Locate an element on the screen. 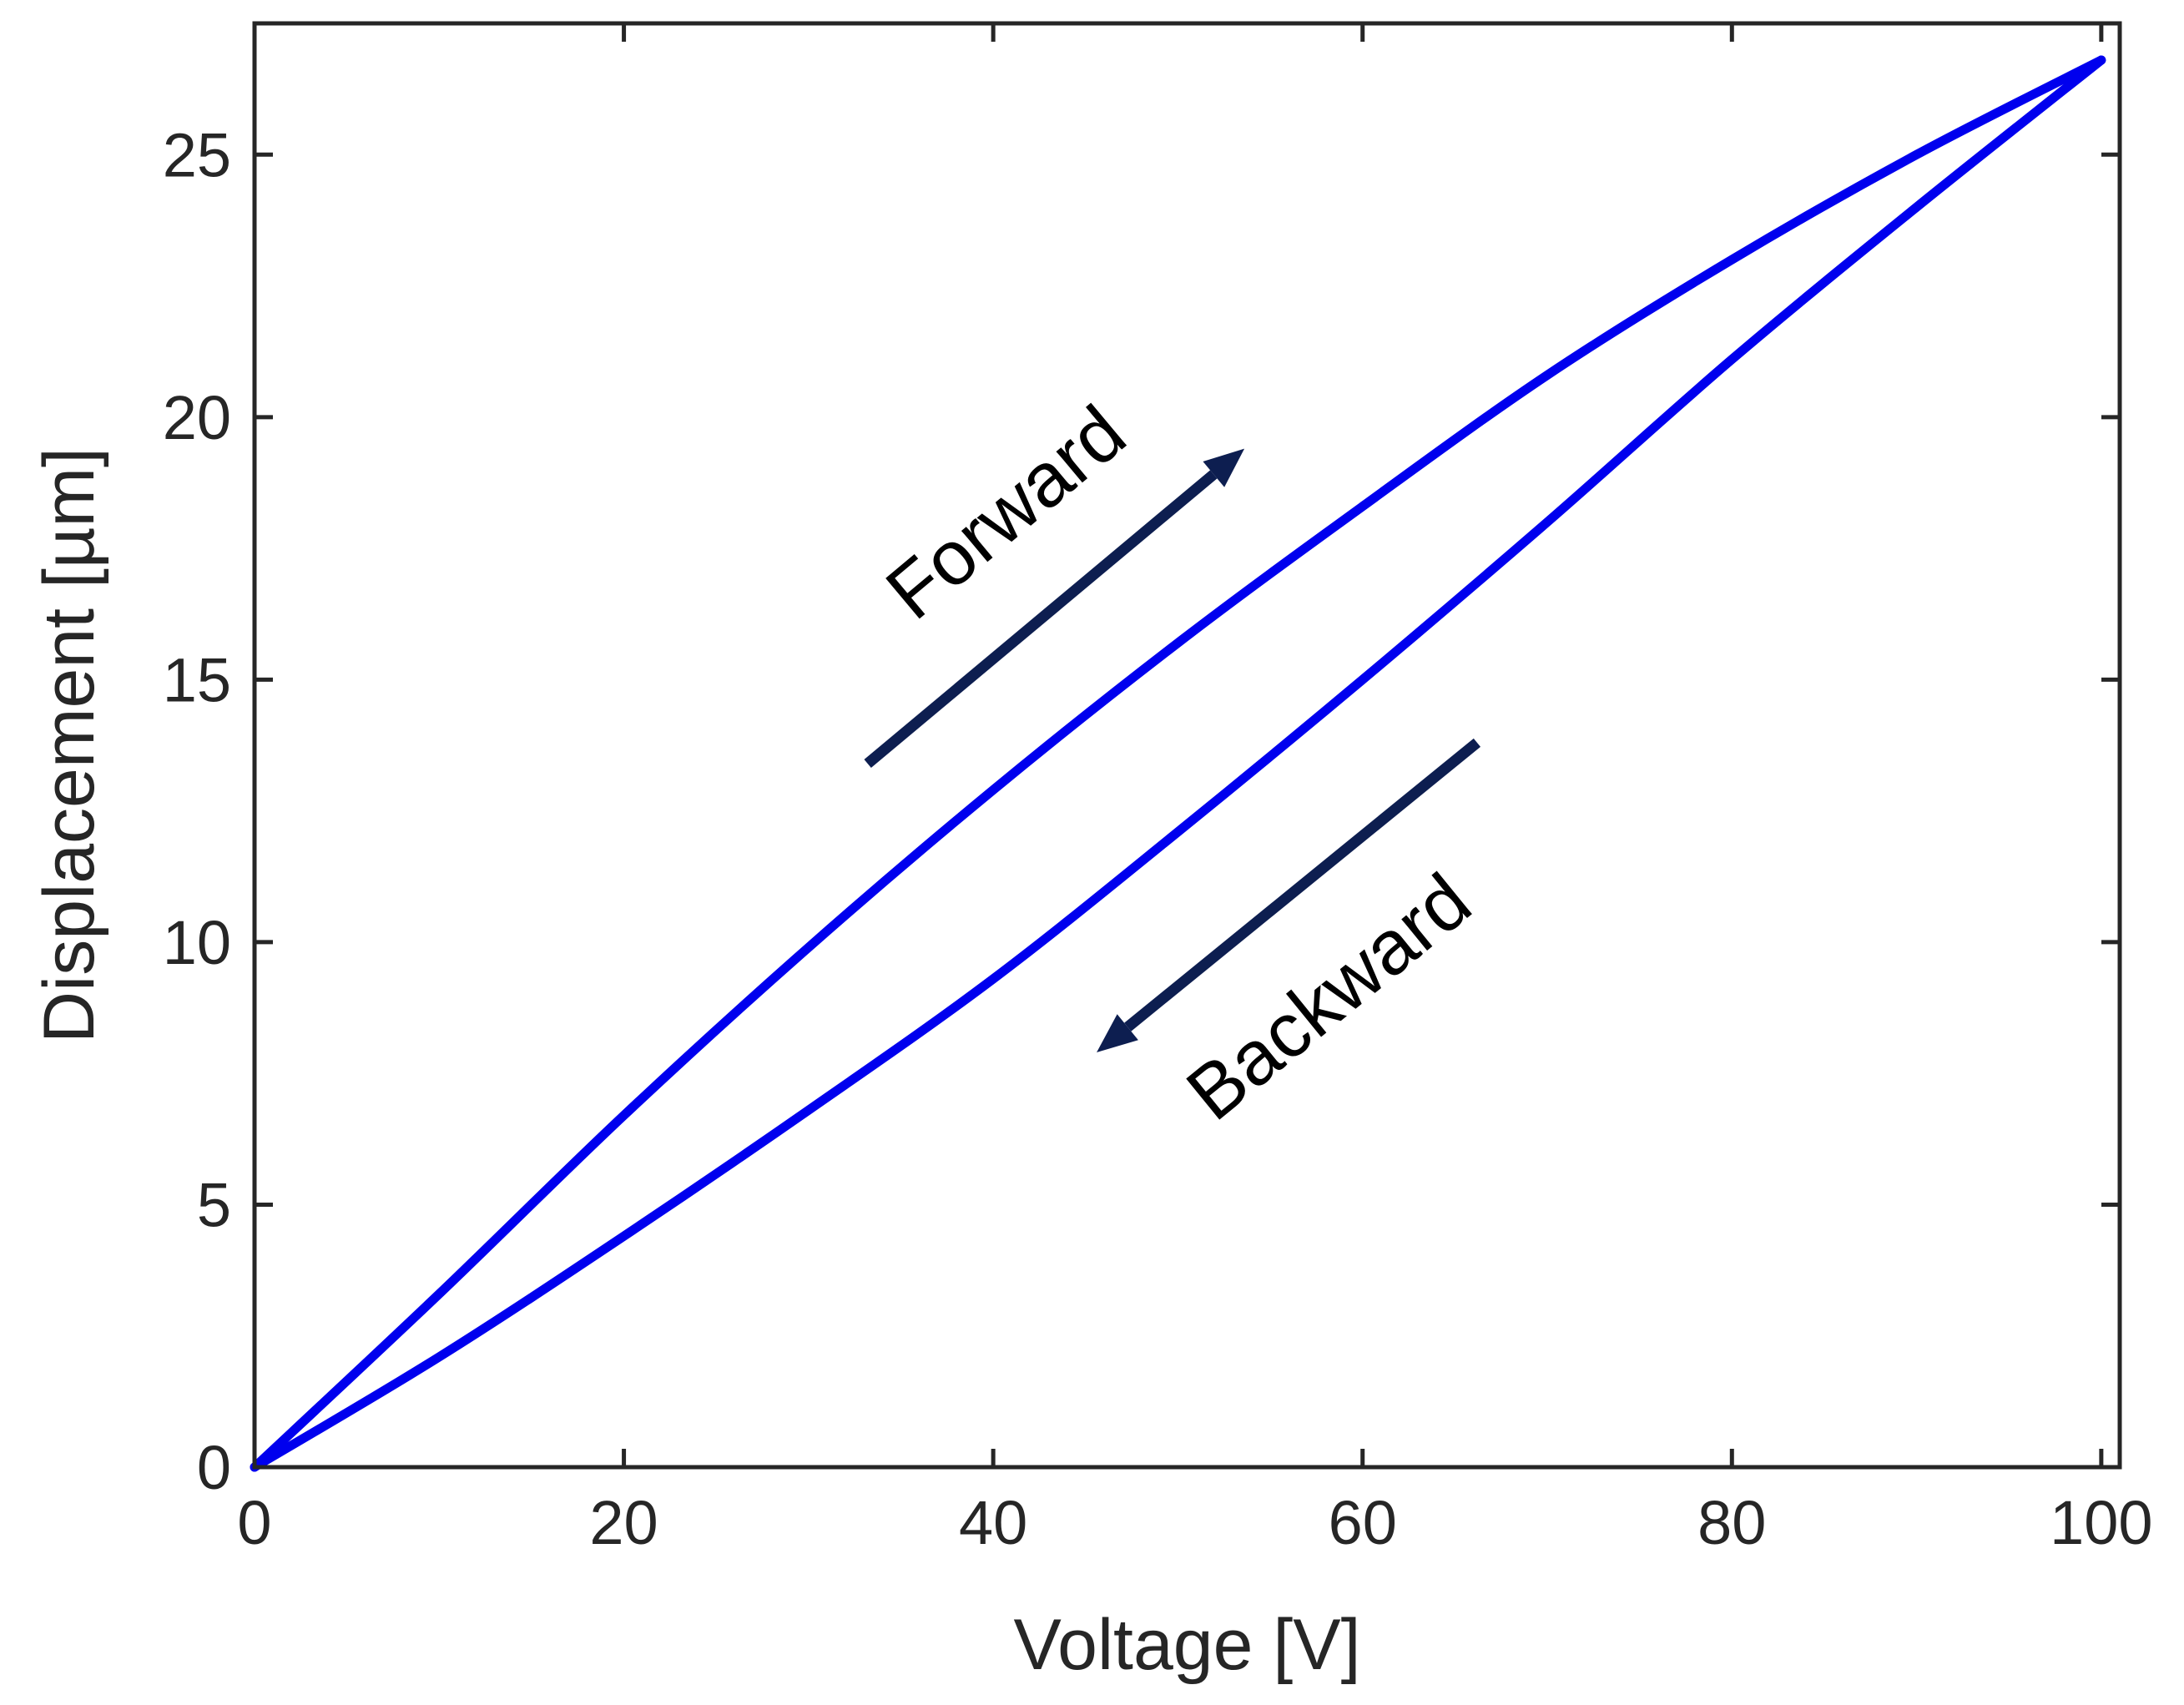 The height and width of the screenshot is (1705, 2184). x-tick-label: 100 is located at coordinates (2101, 1522).